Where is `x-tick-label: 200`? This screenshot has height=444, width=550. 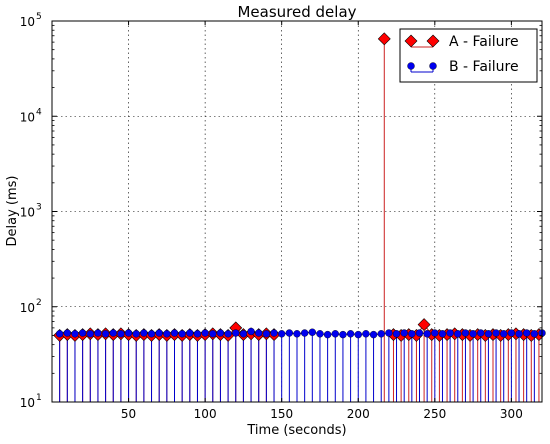
x-tick-label: 200 is located at coordinates (358, 414).